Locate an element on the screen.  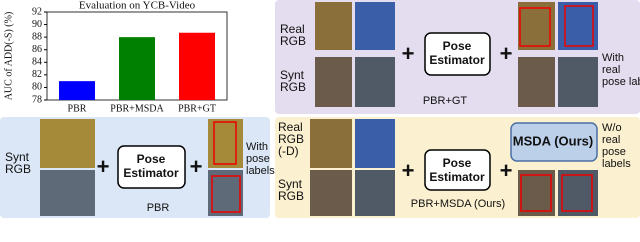
caption: PBR is located at coordinates (158, 208).